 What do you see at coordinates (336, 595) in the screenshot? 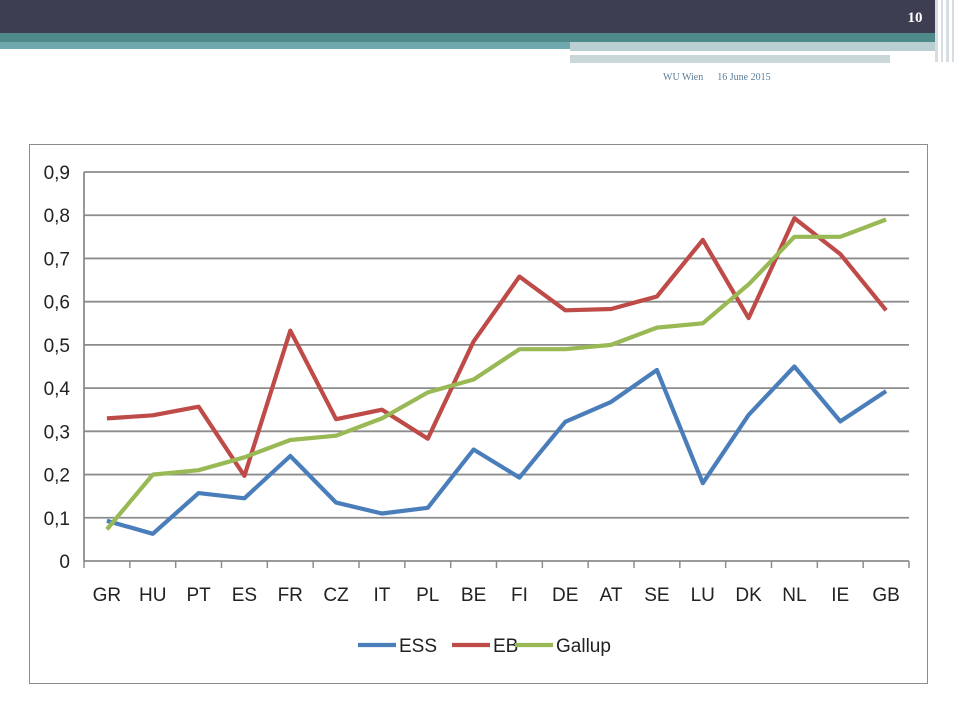
I see `x-tick-label: CZ` at bounding box center [336, 595].